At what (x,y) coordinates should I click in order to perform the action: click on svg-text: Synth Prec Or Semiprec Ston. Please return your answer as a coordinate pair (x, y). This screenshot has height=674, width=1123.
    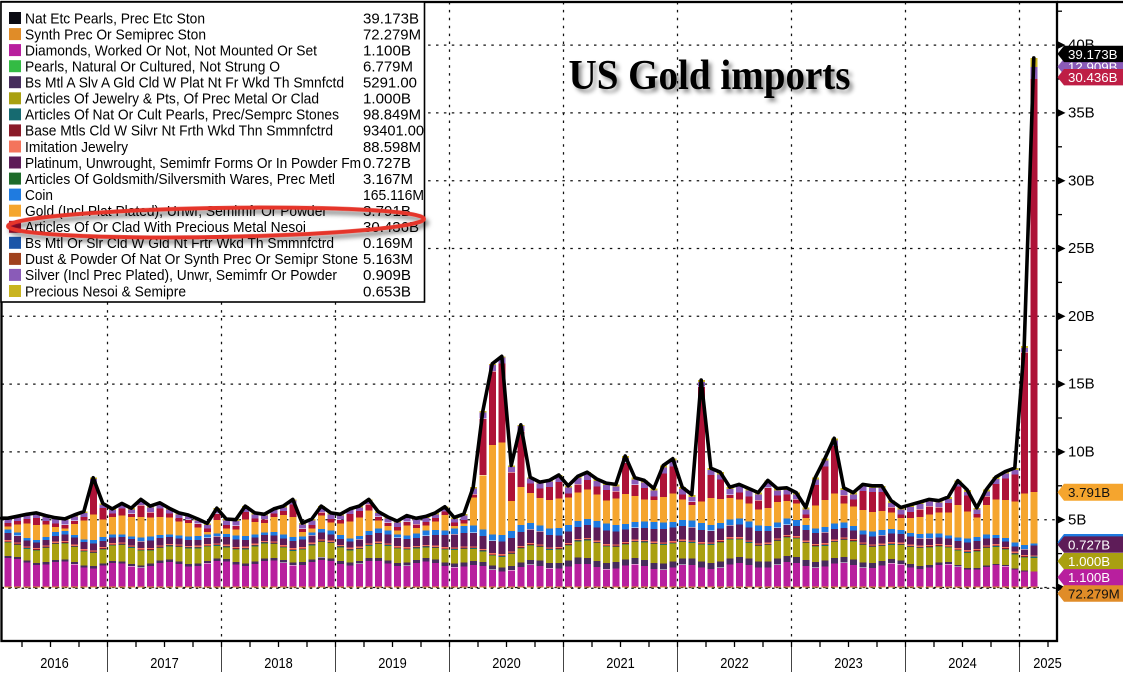
    Looking at the image, I should click on (115, 34).